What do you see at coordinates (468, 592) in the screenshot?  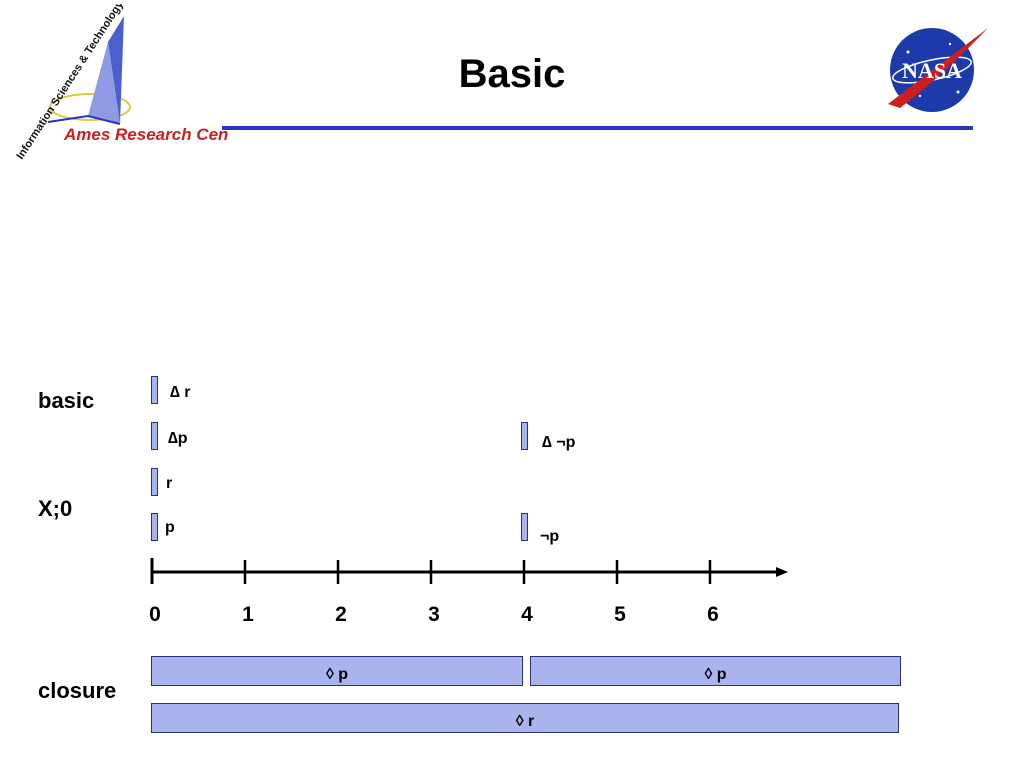 I see `timeline-axis: 0 1 2 3 4 5 6` at bounding box center [468, 592].